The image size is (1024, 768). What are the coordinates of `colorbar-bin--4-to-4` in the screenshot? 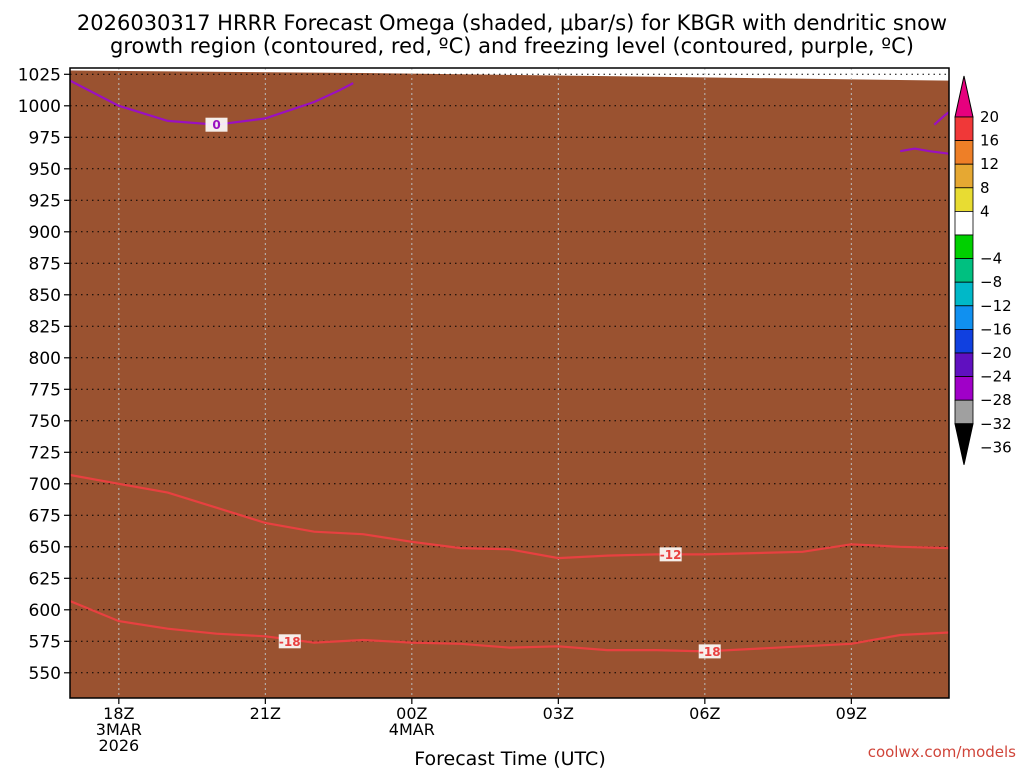 It's located at (964, 223).